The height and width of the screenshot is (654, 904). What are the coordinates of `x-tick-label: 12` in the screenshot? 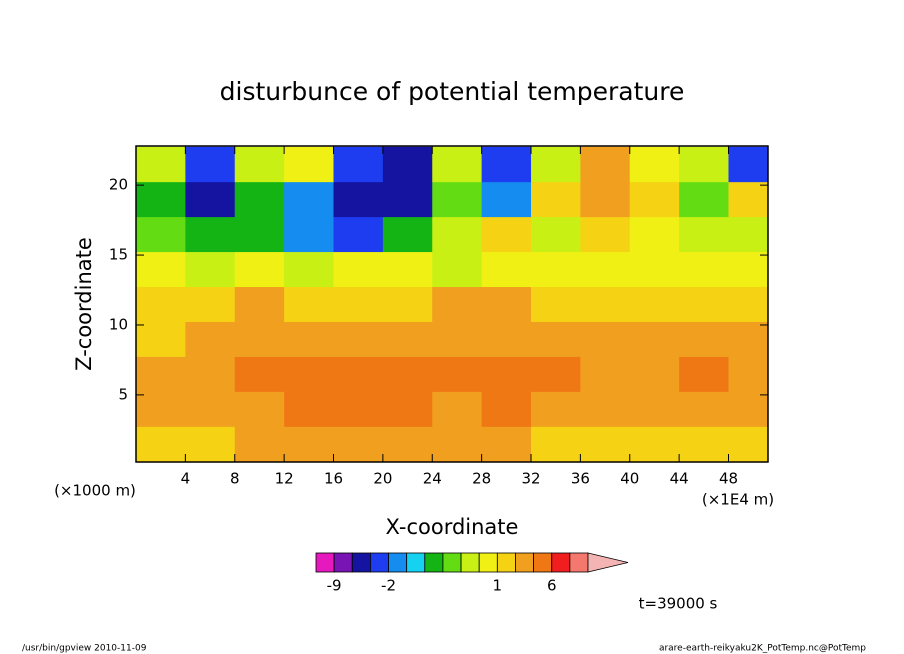 It's located at (284, 479).